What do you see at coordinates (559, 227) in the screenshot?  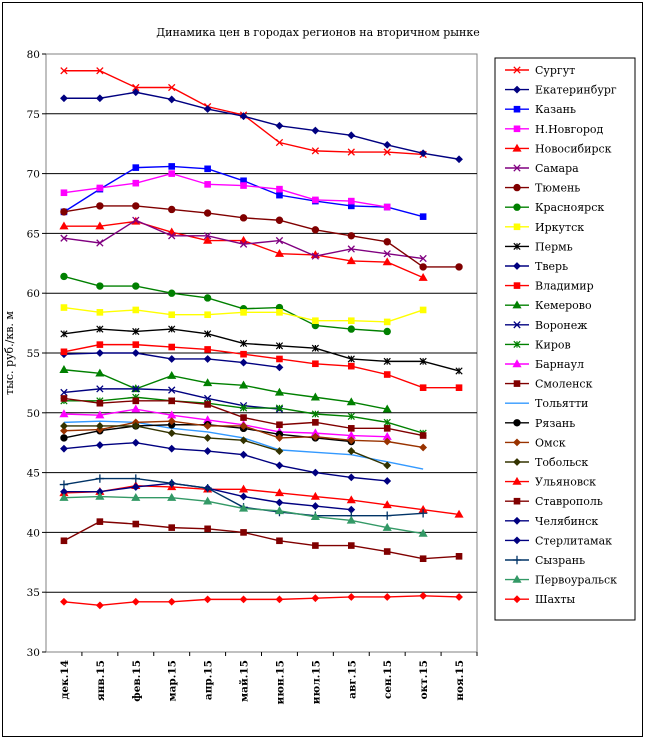 I see `legend-label: Иркутск` at bounding box center [559, 227].